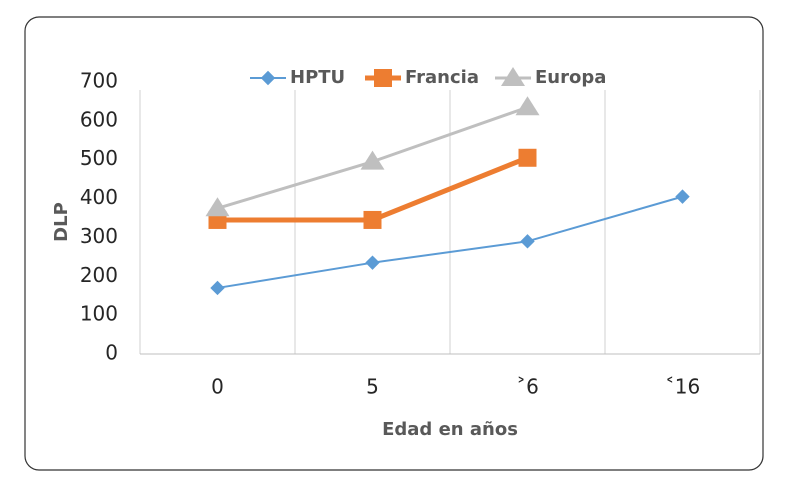  What do you see at coordinates (99, 275) in the screenshot?
I see `y-tick-label: 200` at bounding box center [99, 275].